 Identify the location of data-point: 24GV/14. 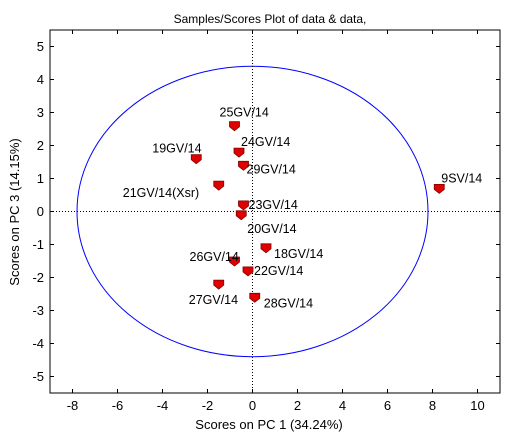
(261, 146).